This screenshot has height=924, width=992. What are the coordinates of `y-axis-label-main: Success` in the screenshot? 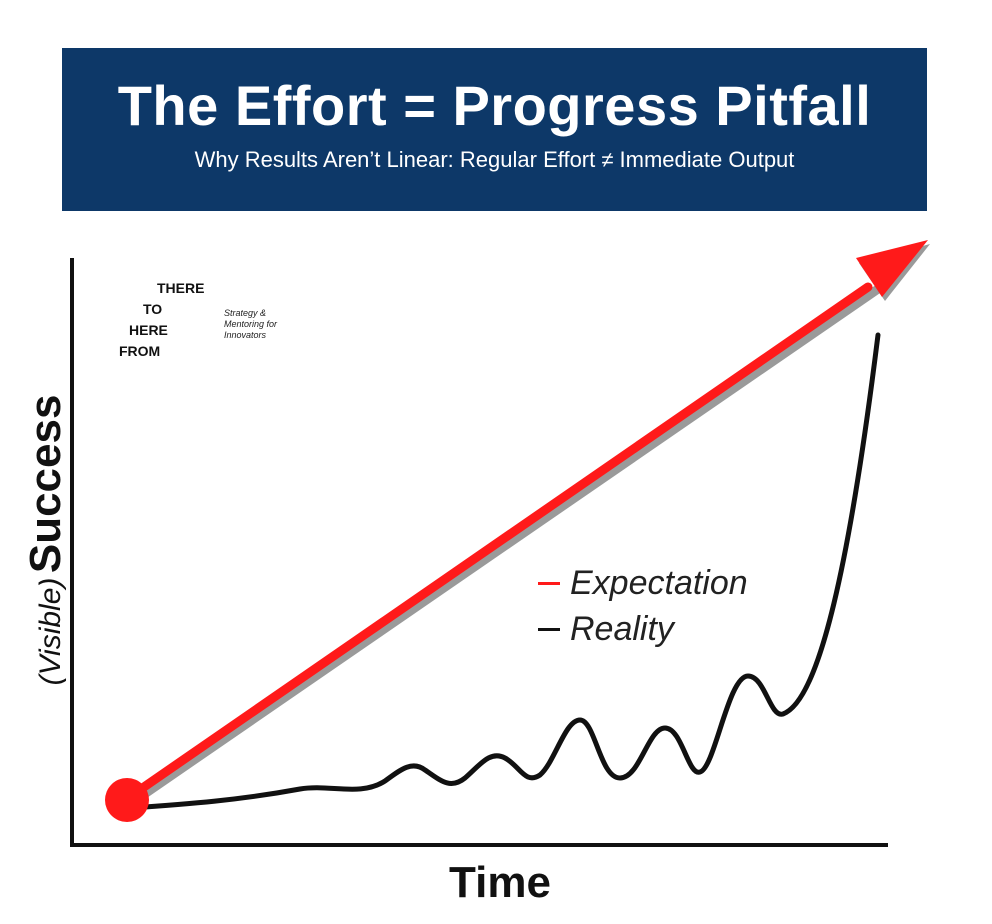 It's located at (45, 484).